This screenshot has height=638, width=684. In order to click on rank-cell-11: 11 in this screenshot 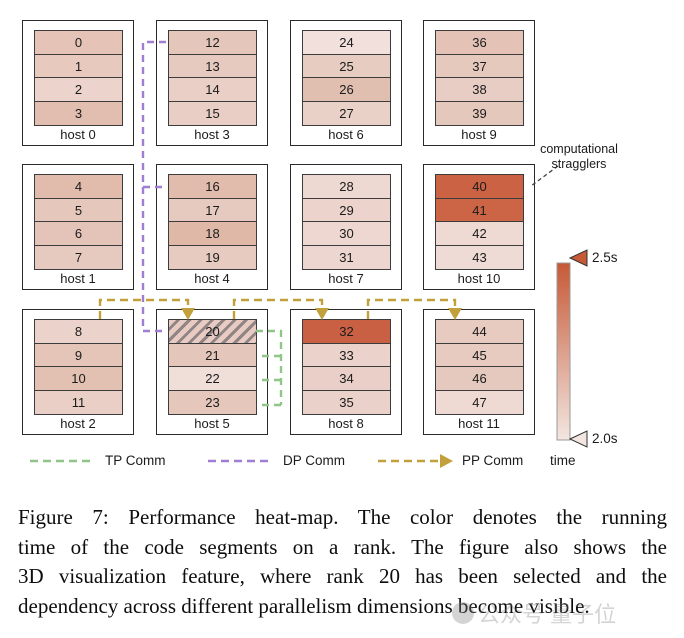, I will do `click(78, 402)`.